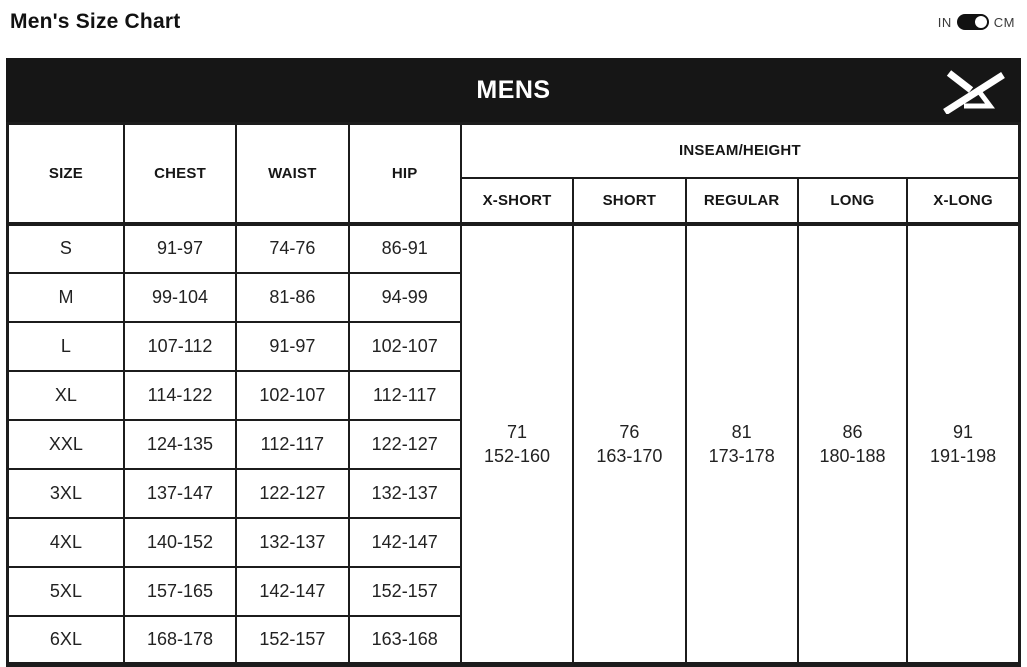 This screenshot has width=1027, height=667. I want to click on chest-cell: 114-122, so click(180, 395).